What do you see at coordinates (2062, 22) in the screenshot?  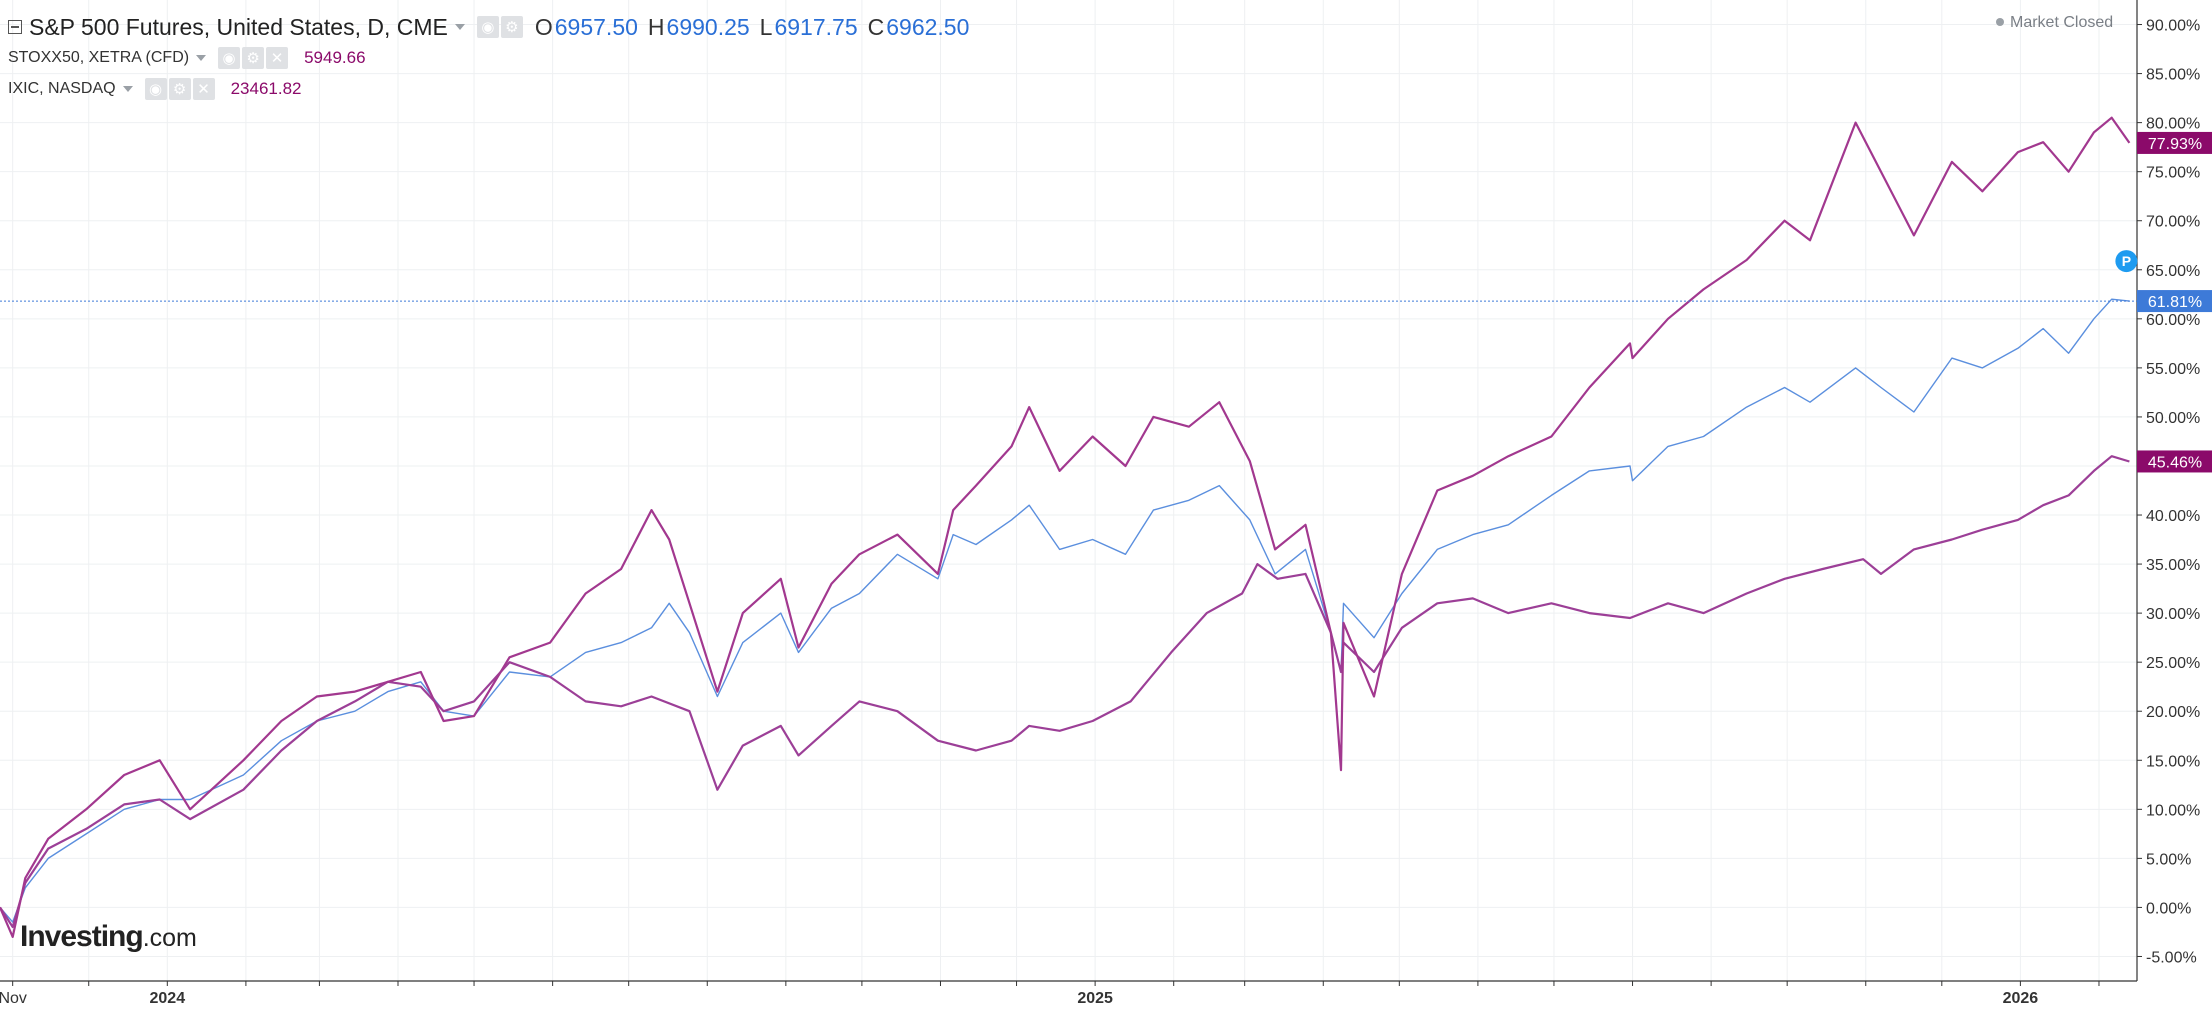 I see `market-status-text: Market Closed` at bounding box center [2062, 22].